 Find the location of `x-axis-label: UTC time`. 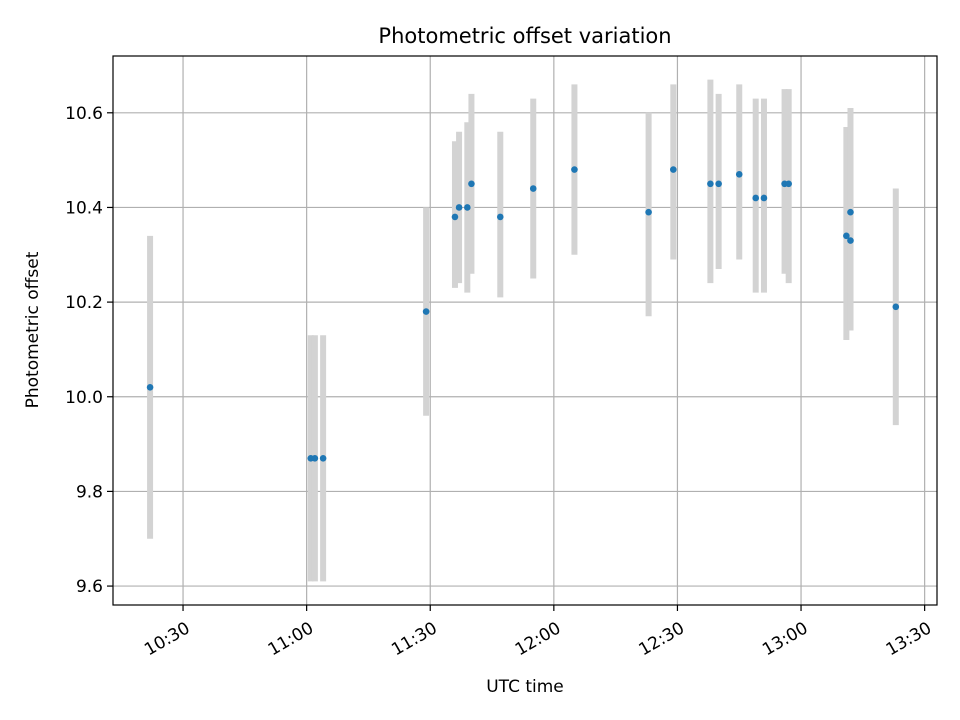

x-axis-label: UTC time is located at coordinates (525, 687).